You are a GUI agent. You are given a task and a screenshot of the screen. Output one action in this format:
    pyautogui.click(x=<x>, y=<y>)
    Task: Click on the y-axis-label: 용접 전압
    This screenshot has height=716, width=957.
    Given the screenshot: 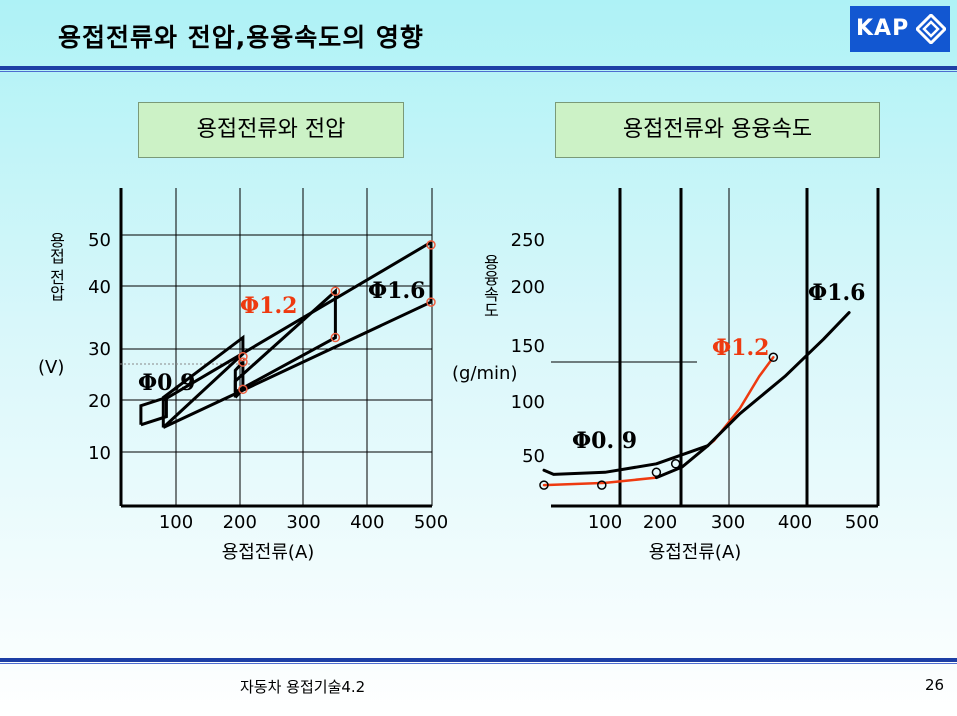 What is the action you would take?
    pyautogui.click(x=56, y=266)
    